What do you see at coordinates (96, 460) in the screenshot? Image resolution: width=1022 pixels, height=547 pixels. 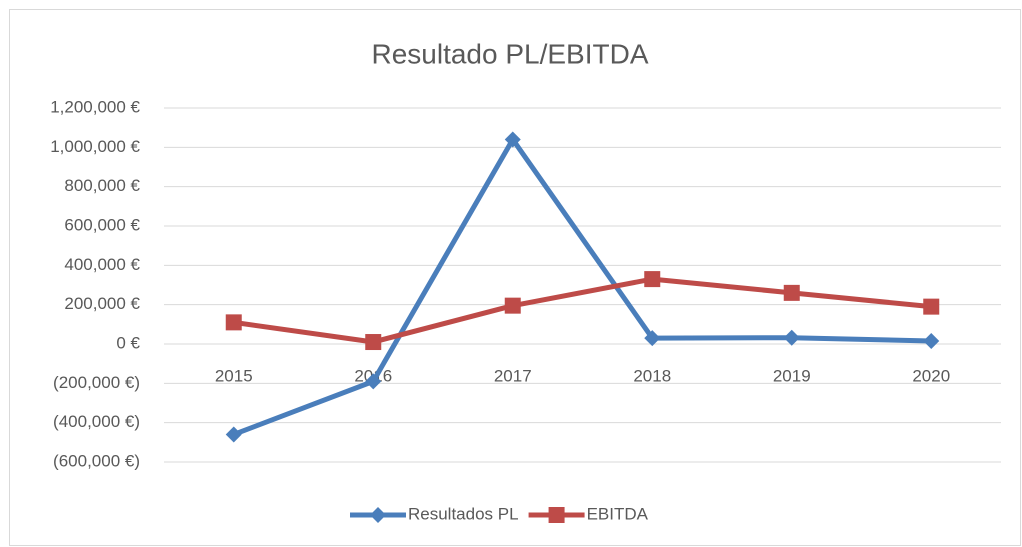 I see `y-tick-label: (600,000 €)` at bounding box center [96, 460].